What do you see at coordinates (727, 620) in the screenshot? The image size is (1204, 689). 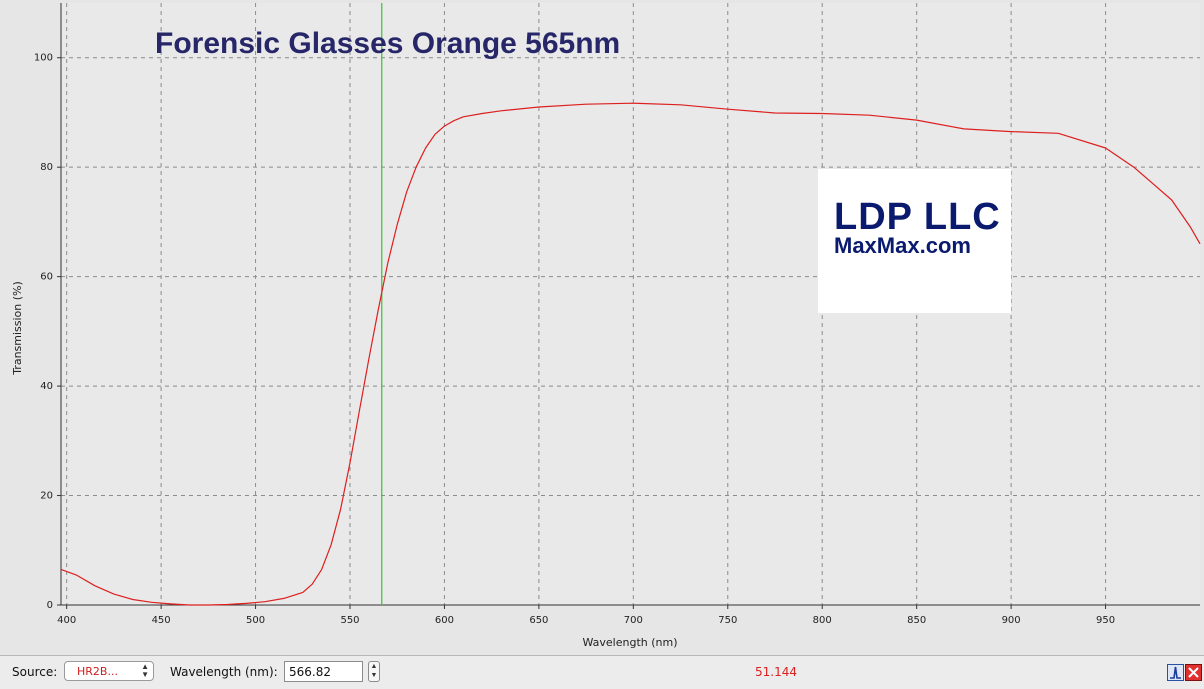 I see `x-tick-label: 750` at bounding box center [727, 620].